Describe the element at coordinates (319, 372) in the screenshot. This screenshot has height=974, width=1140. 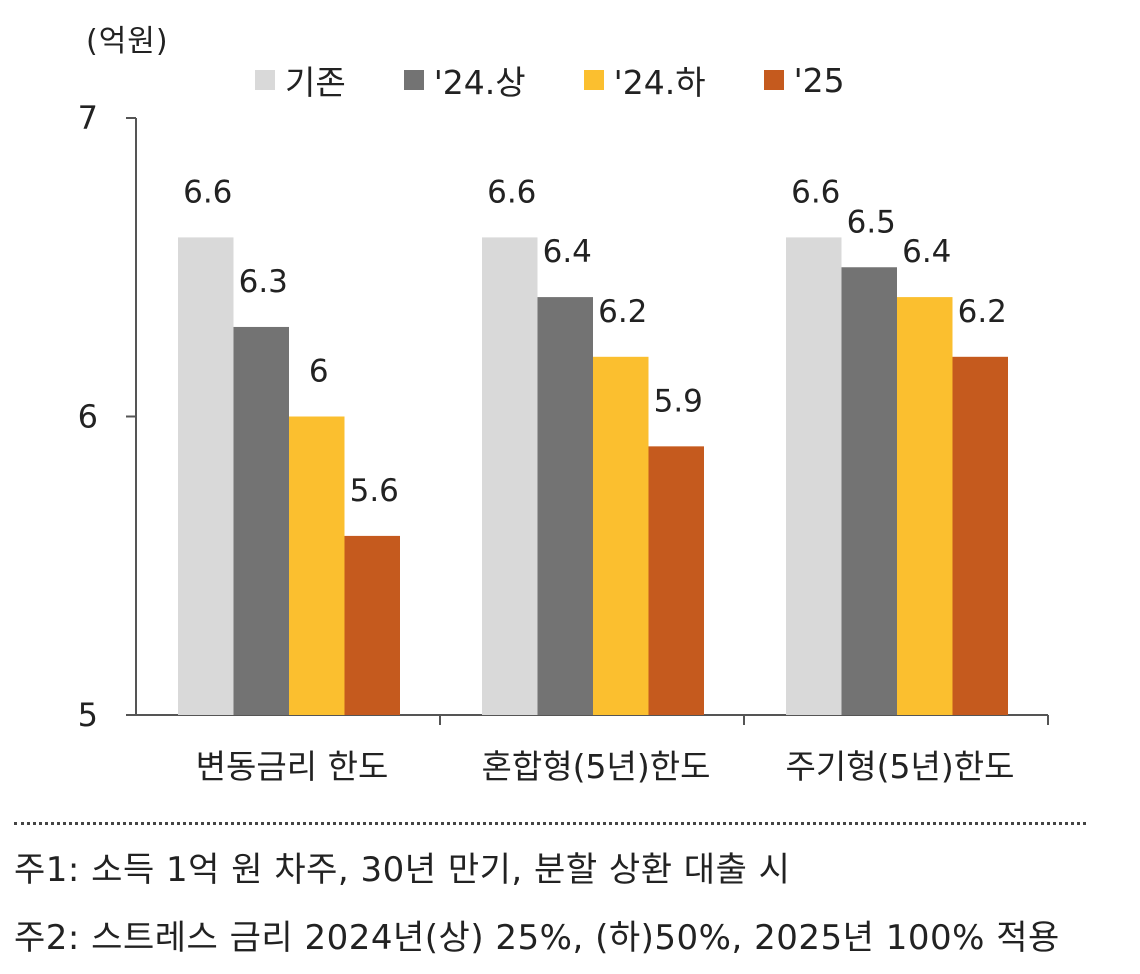
I see `bar-value-label-0-2: 6` at that location.